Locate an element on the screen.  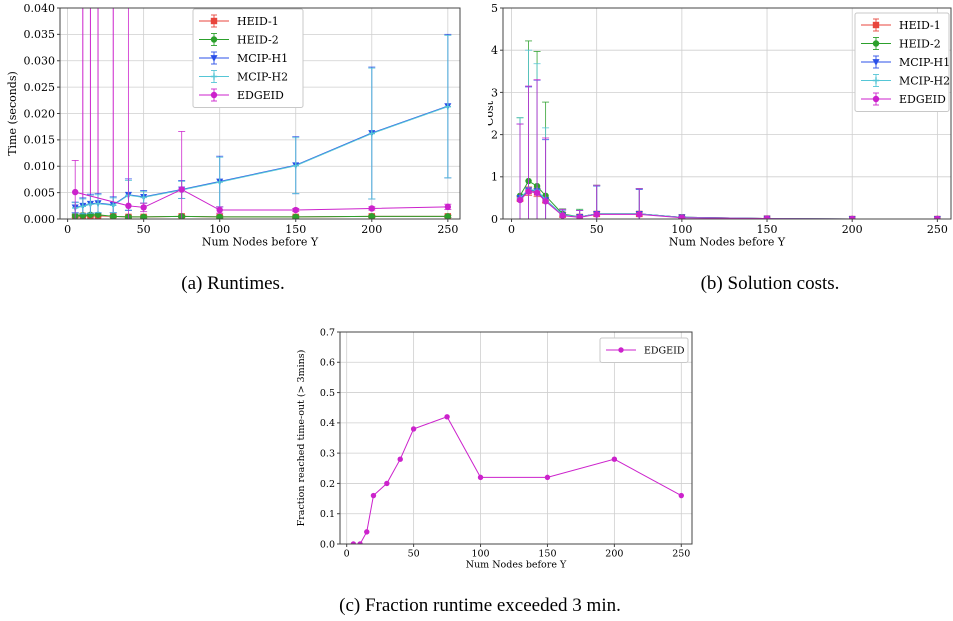
legend-label: MCIP-H1 is located at coordinates (924, 62).